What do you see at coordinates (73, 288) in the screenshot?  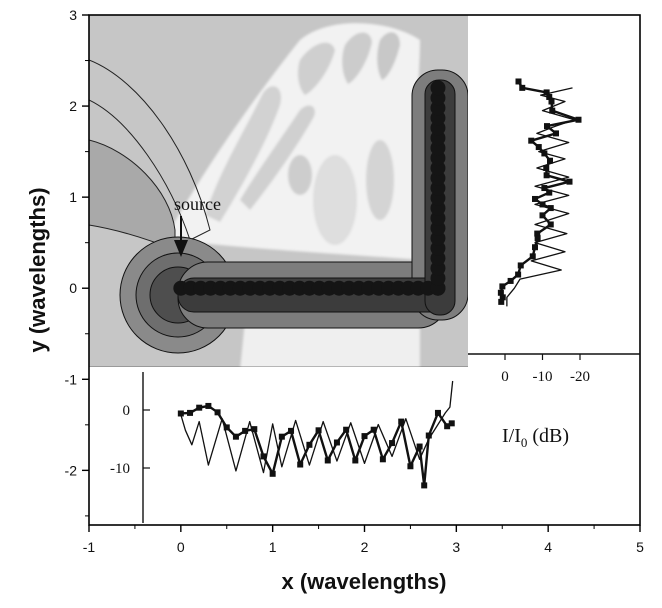 I see `y-tick-label: 0` at bounding box center [73, 288].